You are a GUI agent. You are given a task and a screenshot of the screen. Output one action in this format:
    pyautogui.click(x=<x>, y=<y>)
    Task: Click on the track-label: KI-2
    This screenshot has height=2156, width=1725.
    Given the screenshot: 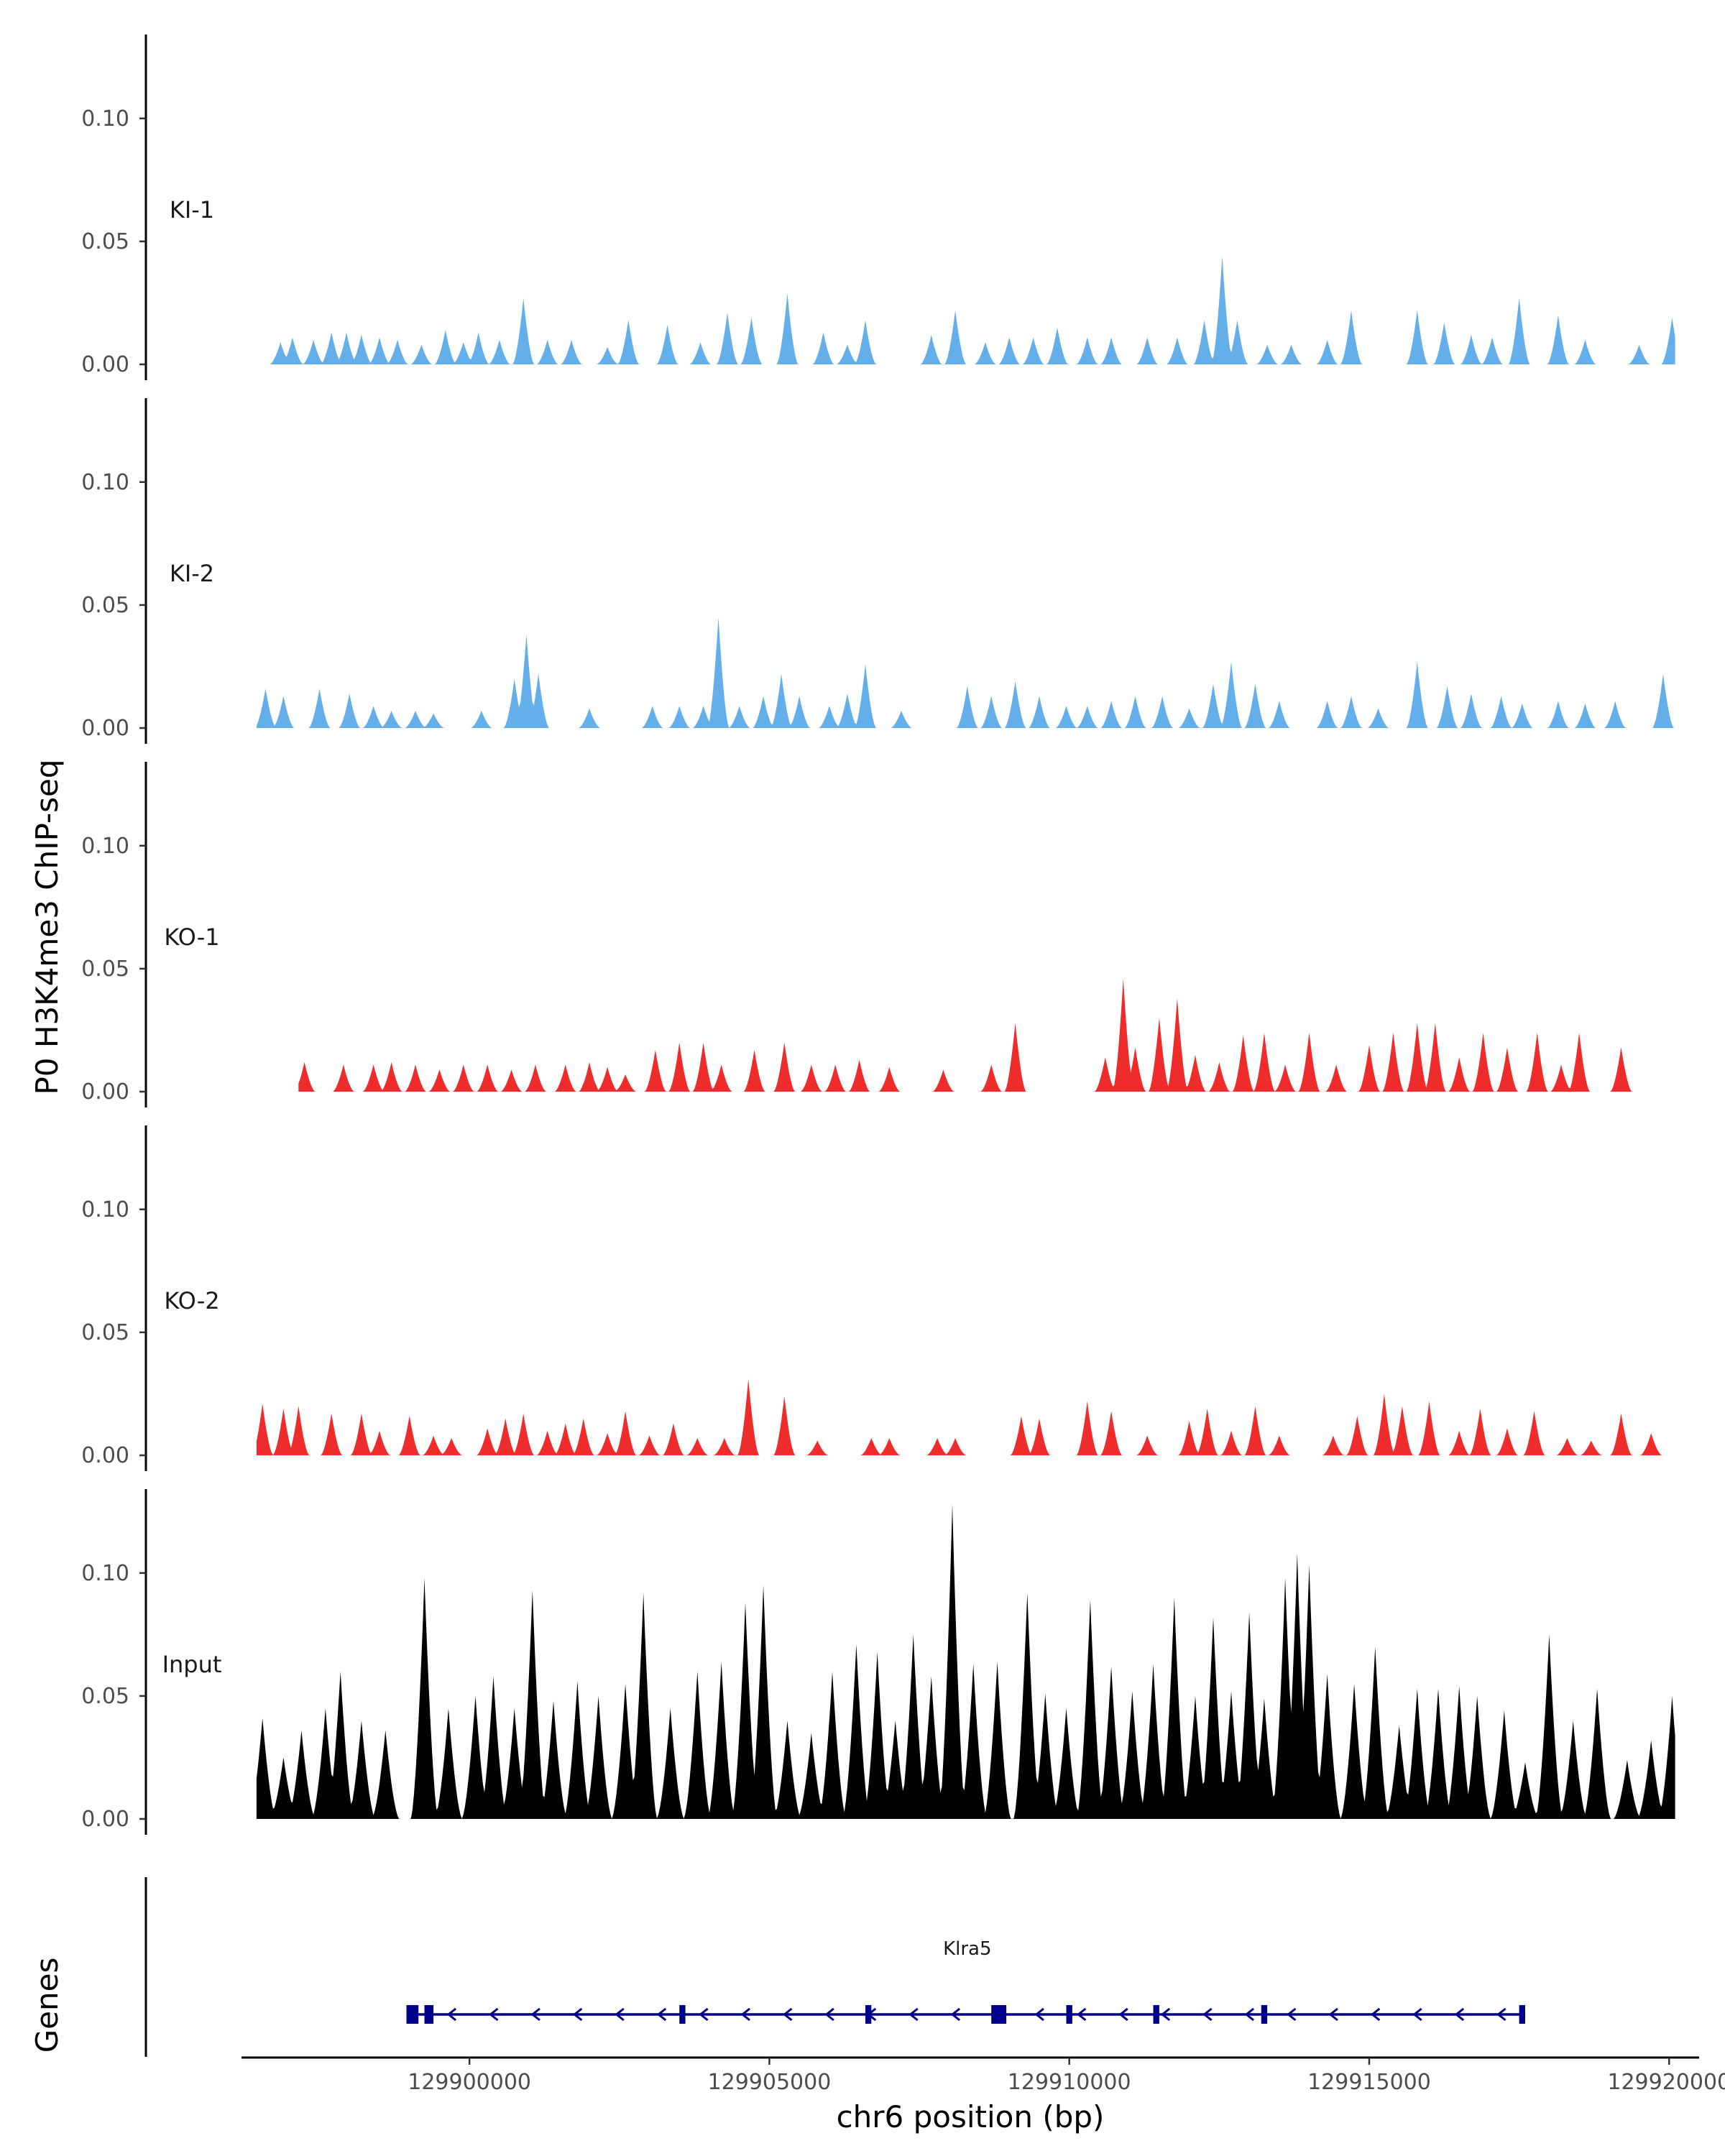 What is the action you would take?
    pyautogui.click(x=192, y=573)
    